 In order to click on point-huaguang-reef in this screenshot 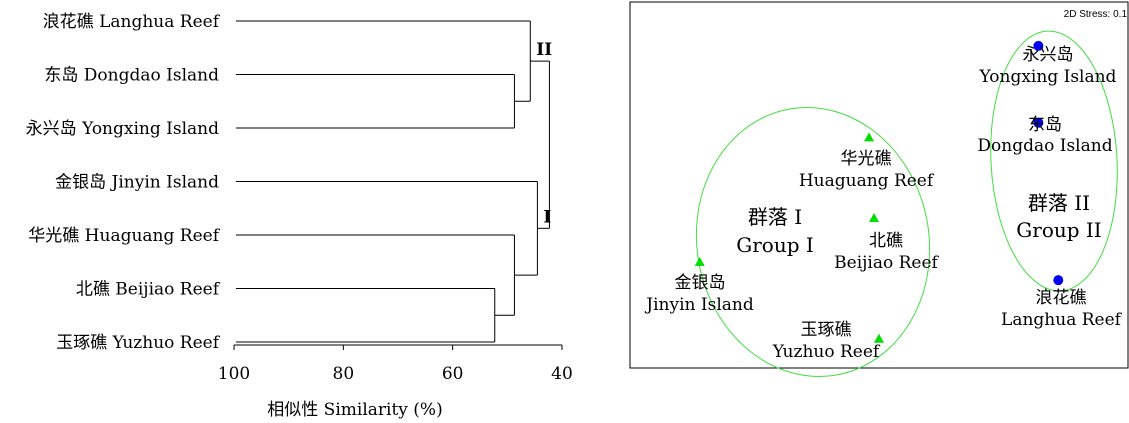, I will do `click(869, 137)`.